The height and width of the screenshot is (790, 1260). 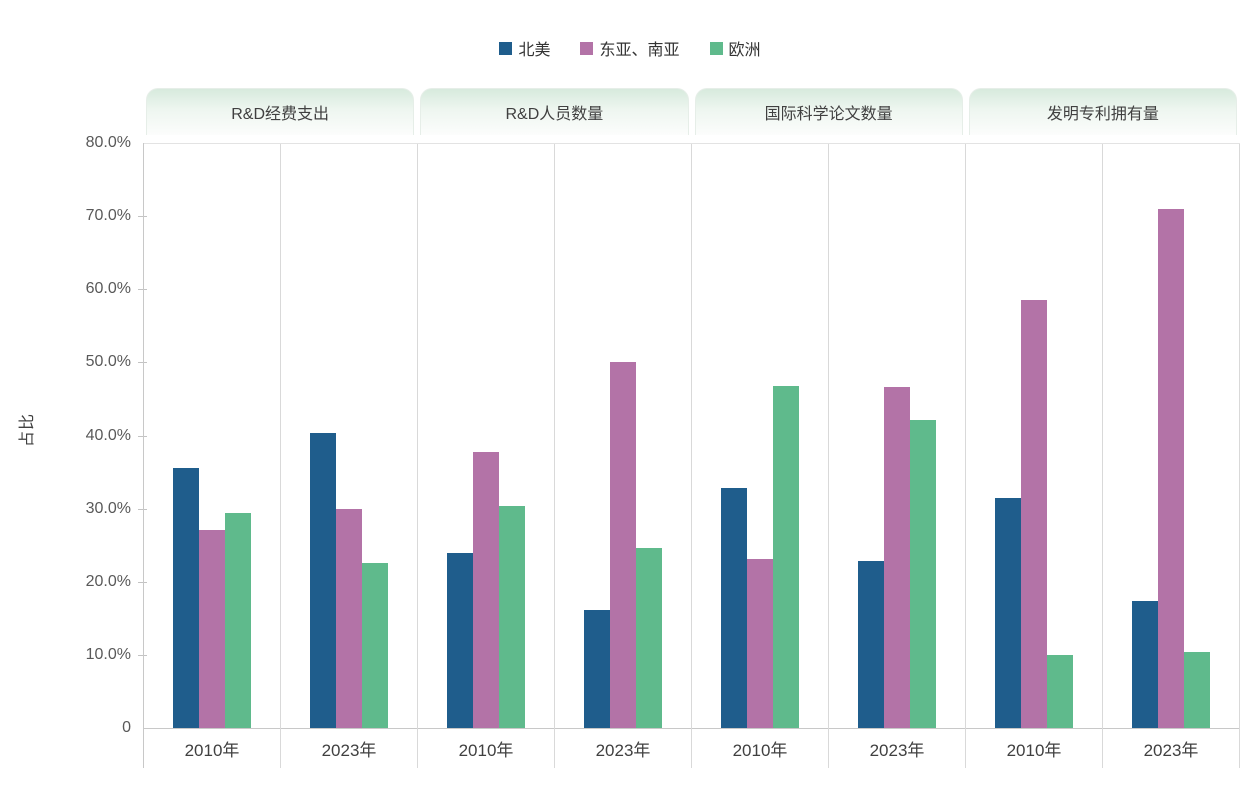 I want to click on y-tick-label: 60.0%, so click(x=108, y=289).